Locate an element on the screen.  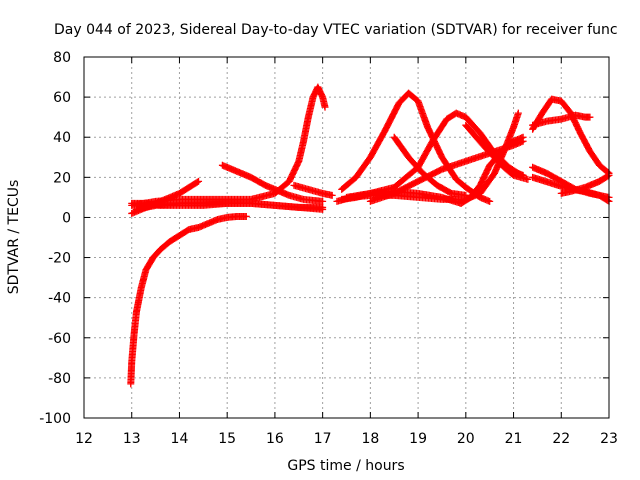
x-tick-label: 20 is located at coordinates (466, 439).